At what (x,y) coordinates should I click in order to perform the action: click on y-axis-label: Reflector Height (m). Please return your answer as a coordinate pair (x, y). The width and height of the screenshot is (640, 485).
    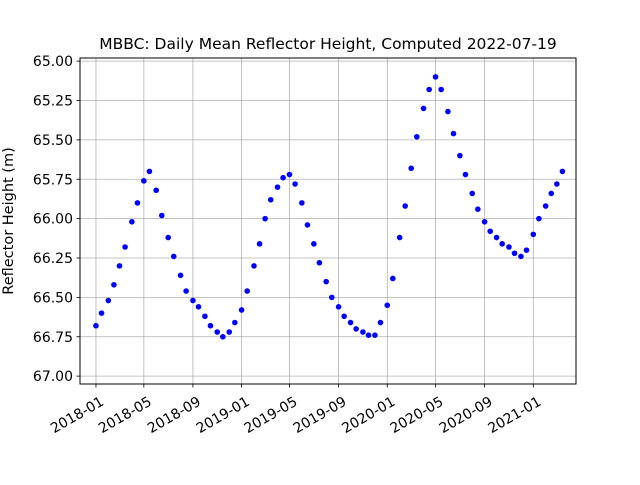
    Looking at the image, I should click on (9, 220).